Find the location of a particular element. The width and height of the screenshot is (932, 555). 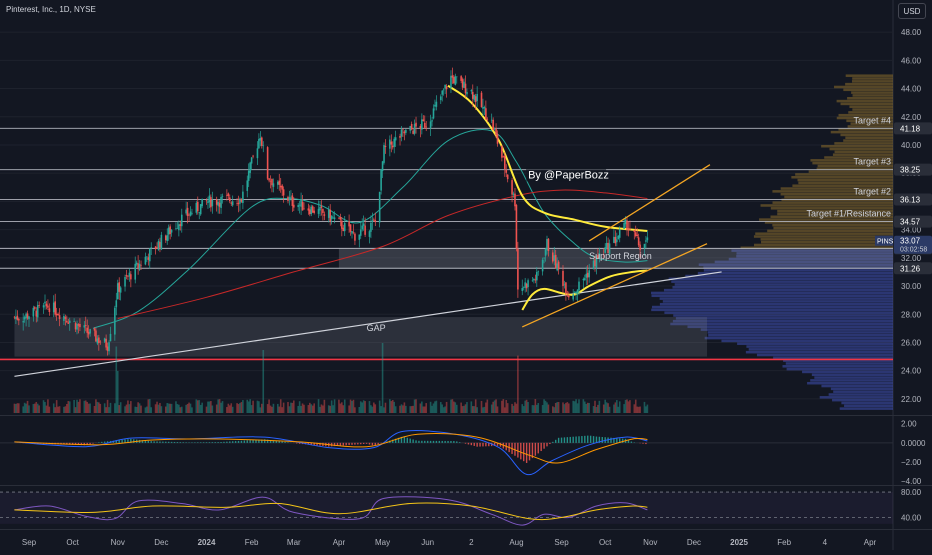

price-tick-label: 22.00 is located at coordinates (911, 399).